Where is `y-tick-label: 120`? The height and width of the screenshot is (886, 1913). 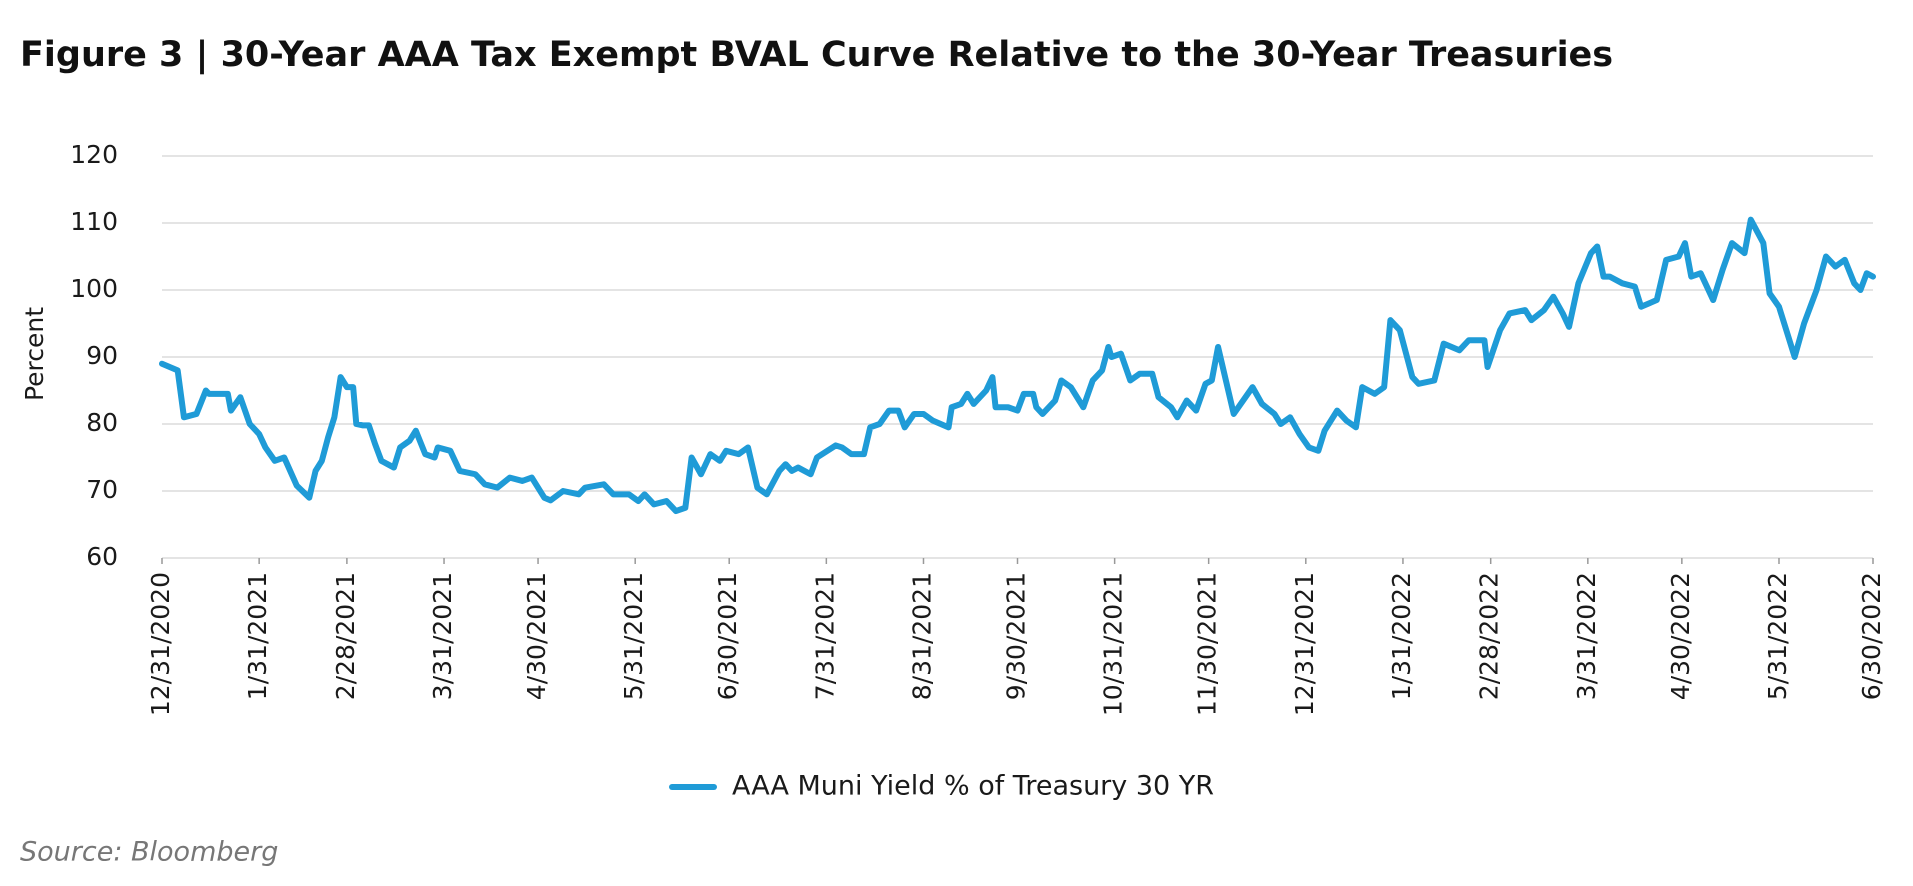 y-tick-label: 120 is located at coordinates (94, 154).